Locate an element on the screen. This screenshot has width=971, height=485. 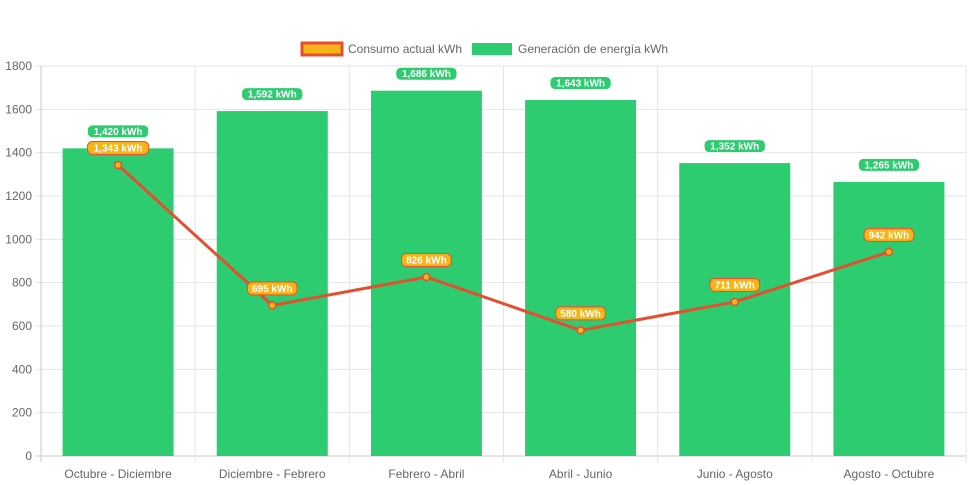
data-label-text: 1,343 kWh is located at coordinates (118, 149).